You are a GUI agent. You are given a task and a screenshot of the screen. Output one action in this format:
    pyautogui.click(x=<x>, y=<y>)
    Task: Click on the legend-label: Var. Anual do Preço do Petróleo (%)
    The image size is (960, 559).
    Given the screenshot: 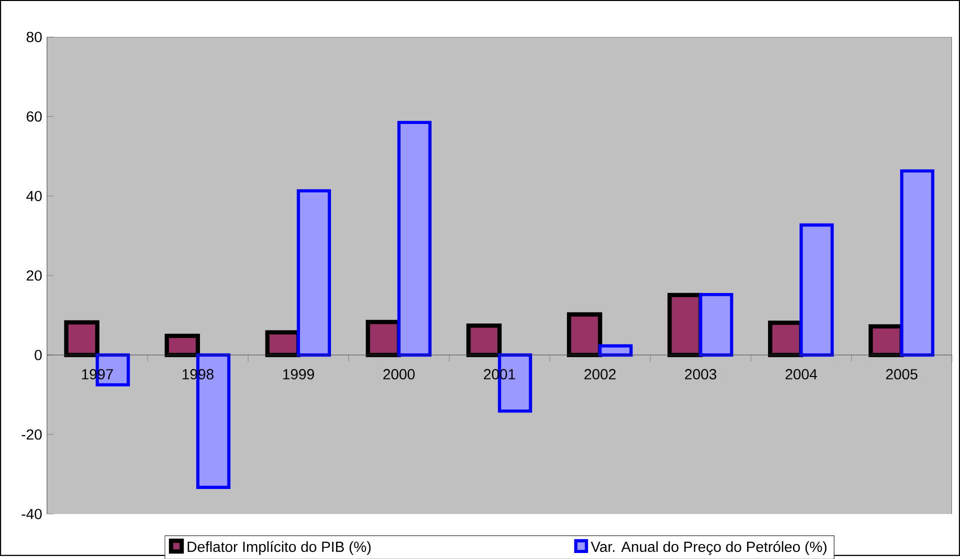 What is the action you would take?
    pyautogui.click(x=708, y=547)
    